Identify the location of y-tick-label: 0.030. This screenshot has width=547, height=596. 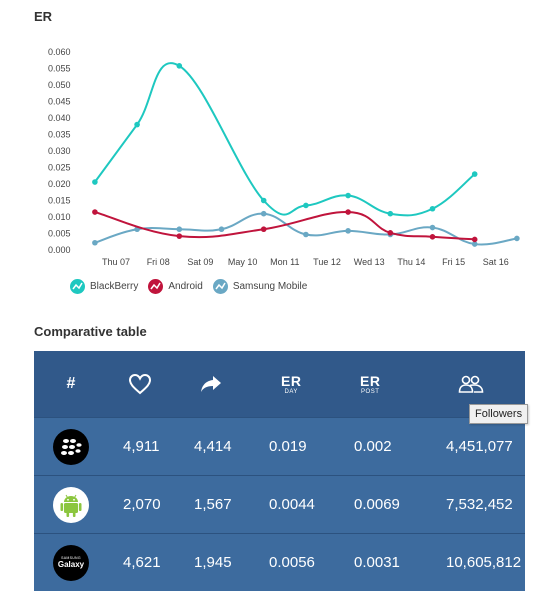
(59, 151).